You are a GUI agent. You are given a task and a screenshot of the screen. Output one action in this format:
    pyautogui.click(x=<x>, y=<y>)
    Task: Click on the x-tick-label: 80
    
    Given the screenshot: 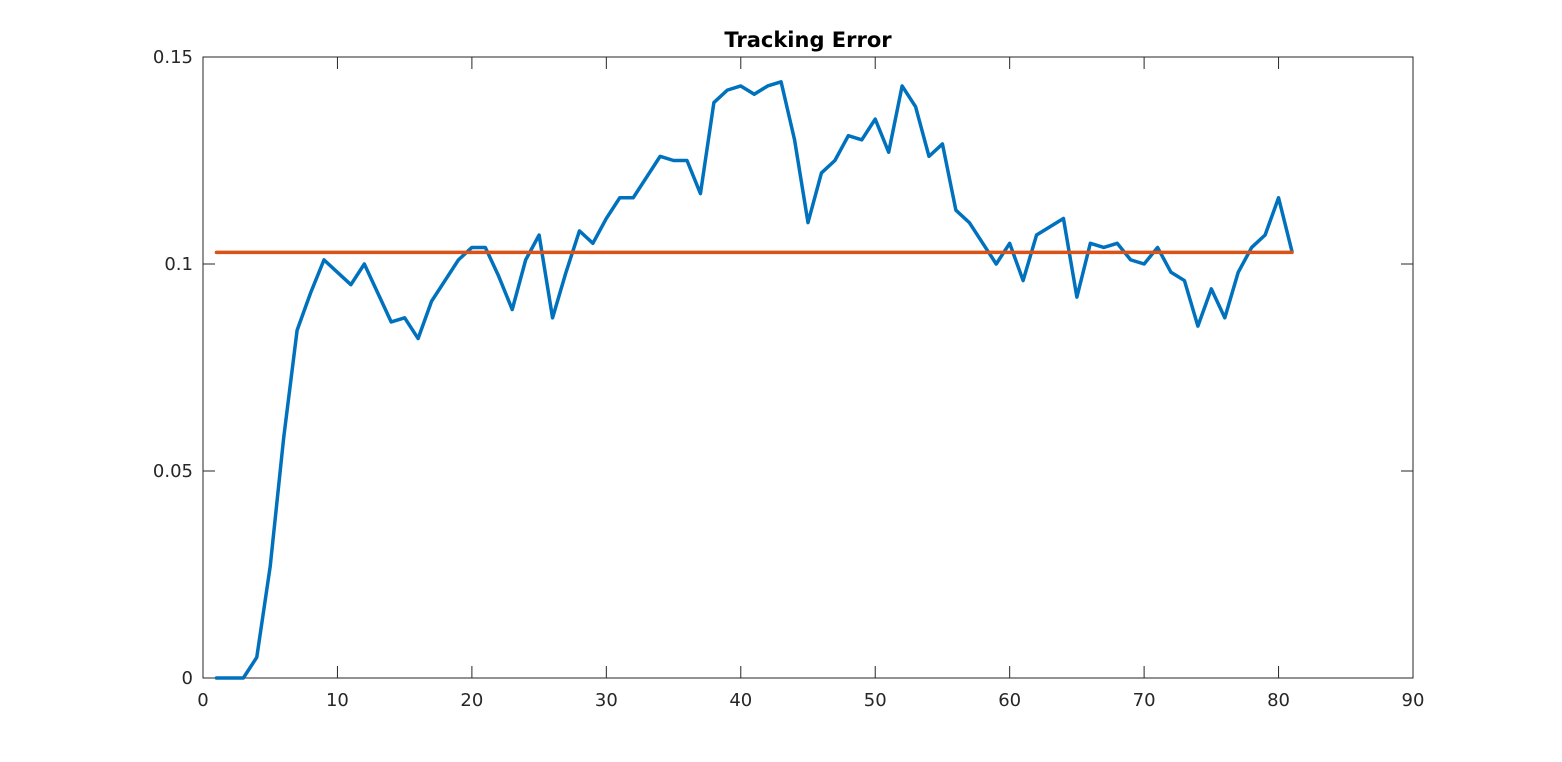 What is the action you would take?
    pyautogui.click(x=1278, y=700)
    